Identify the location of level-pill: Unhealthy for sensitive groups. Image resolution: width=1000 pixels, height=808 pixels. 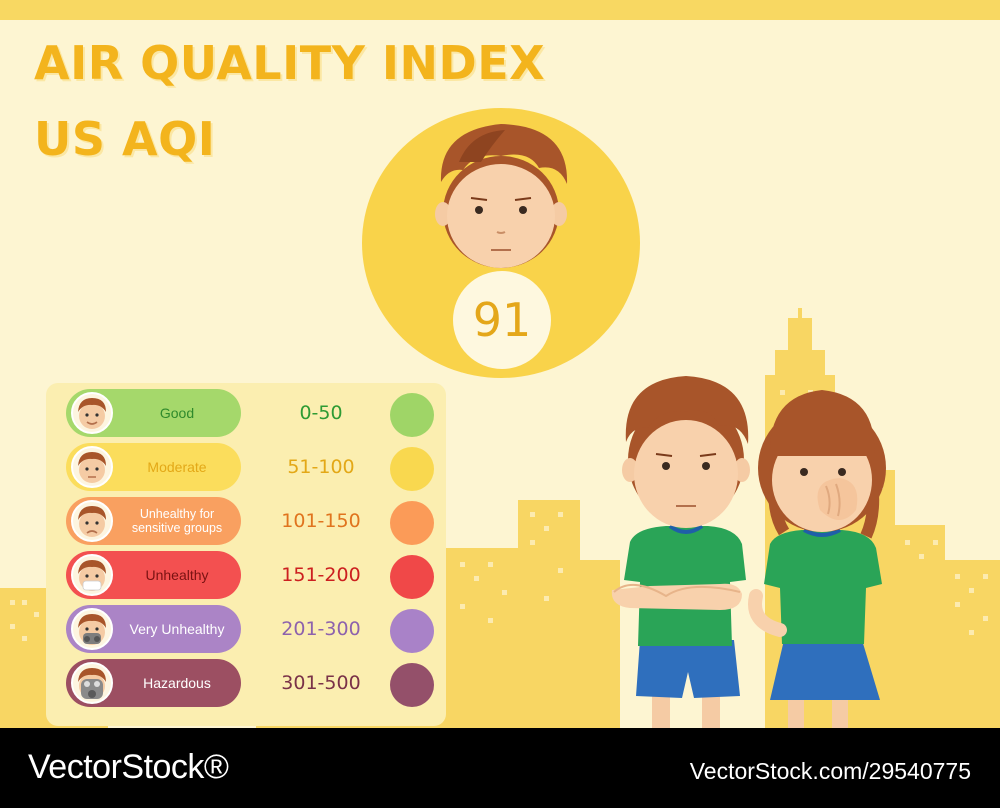
(153, 521).